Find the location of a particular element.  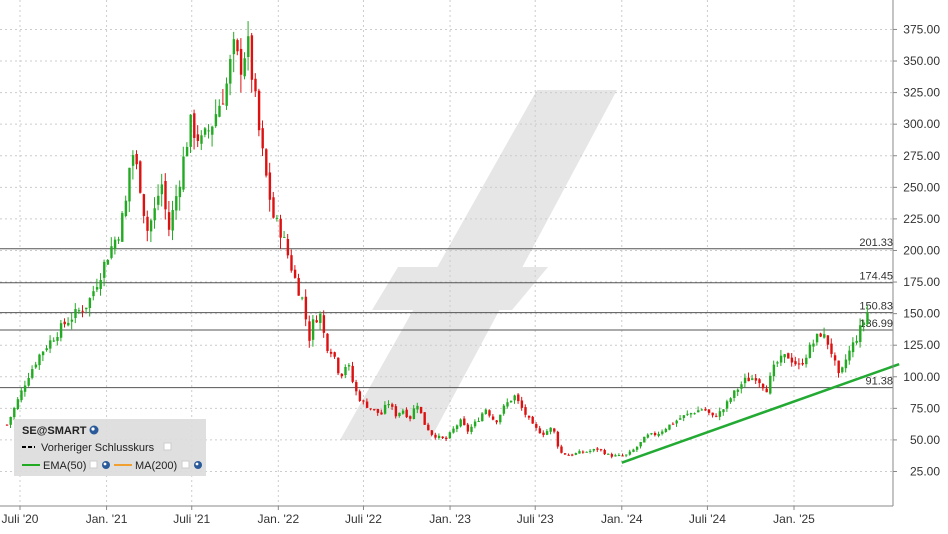

y-tick-label: 225.00 is located at coordinates (921, 219).